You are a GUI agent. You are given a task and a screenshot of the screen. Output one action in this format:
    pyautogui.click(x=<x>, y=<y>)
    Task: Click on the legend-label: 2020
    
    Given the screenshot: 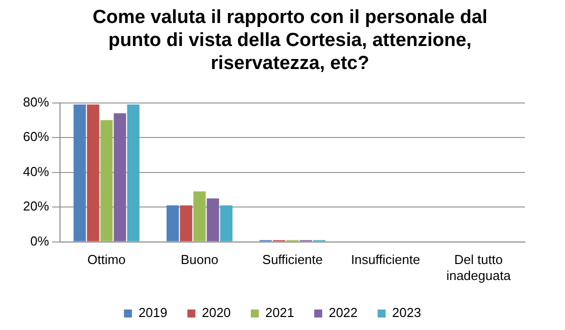 What is the action you would take?
    pyautogui.click(x=216, y=312)
    